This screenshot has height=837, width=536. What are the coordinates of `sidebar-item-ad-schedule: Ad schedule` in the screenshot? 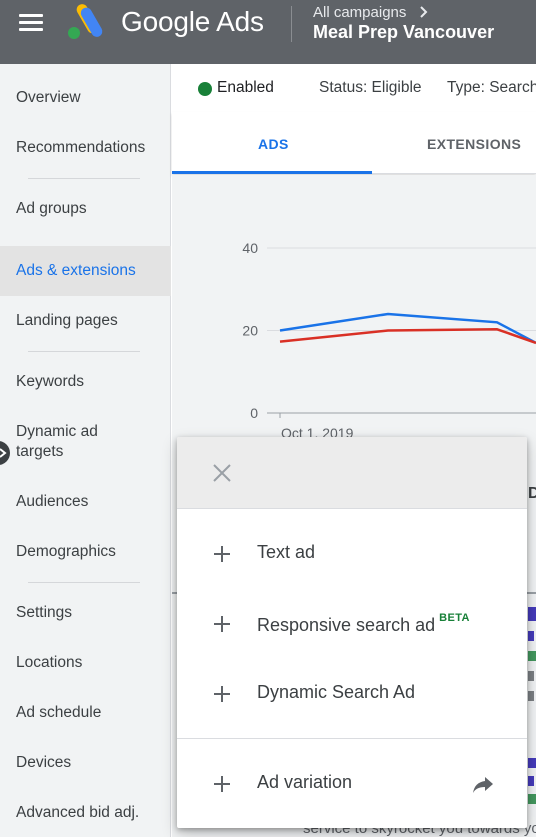 It's located at (59, 712).